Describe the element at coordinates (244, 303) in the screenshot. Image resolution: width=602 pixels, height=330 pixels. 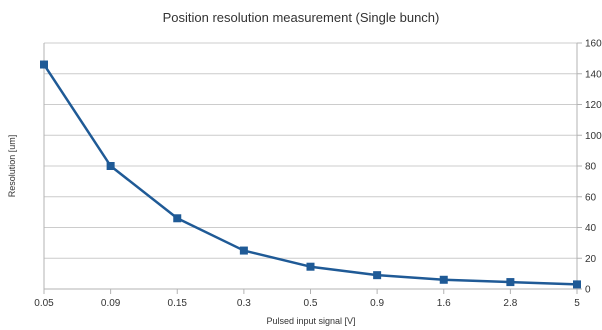
I see `x-tick-label: 0.3` at that location.